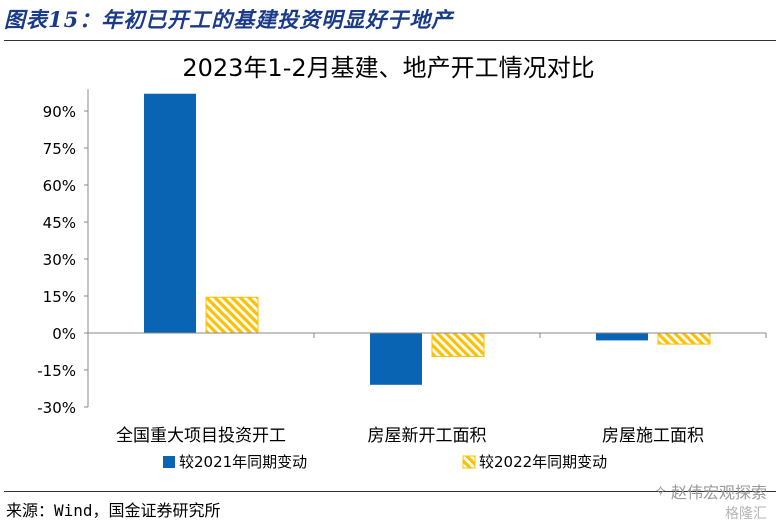 Image resolution: width=777 pixels, height=525 pixels. What do you see at coordinates (59, 186) in the screenshot?
I see `y-tick-label: 60%` at bounding box center [59, 186].